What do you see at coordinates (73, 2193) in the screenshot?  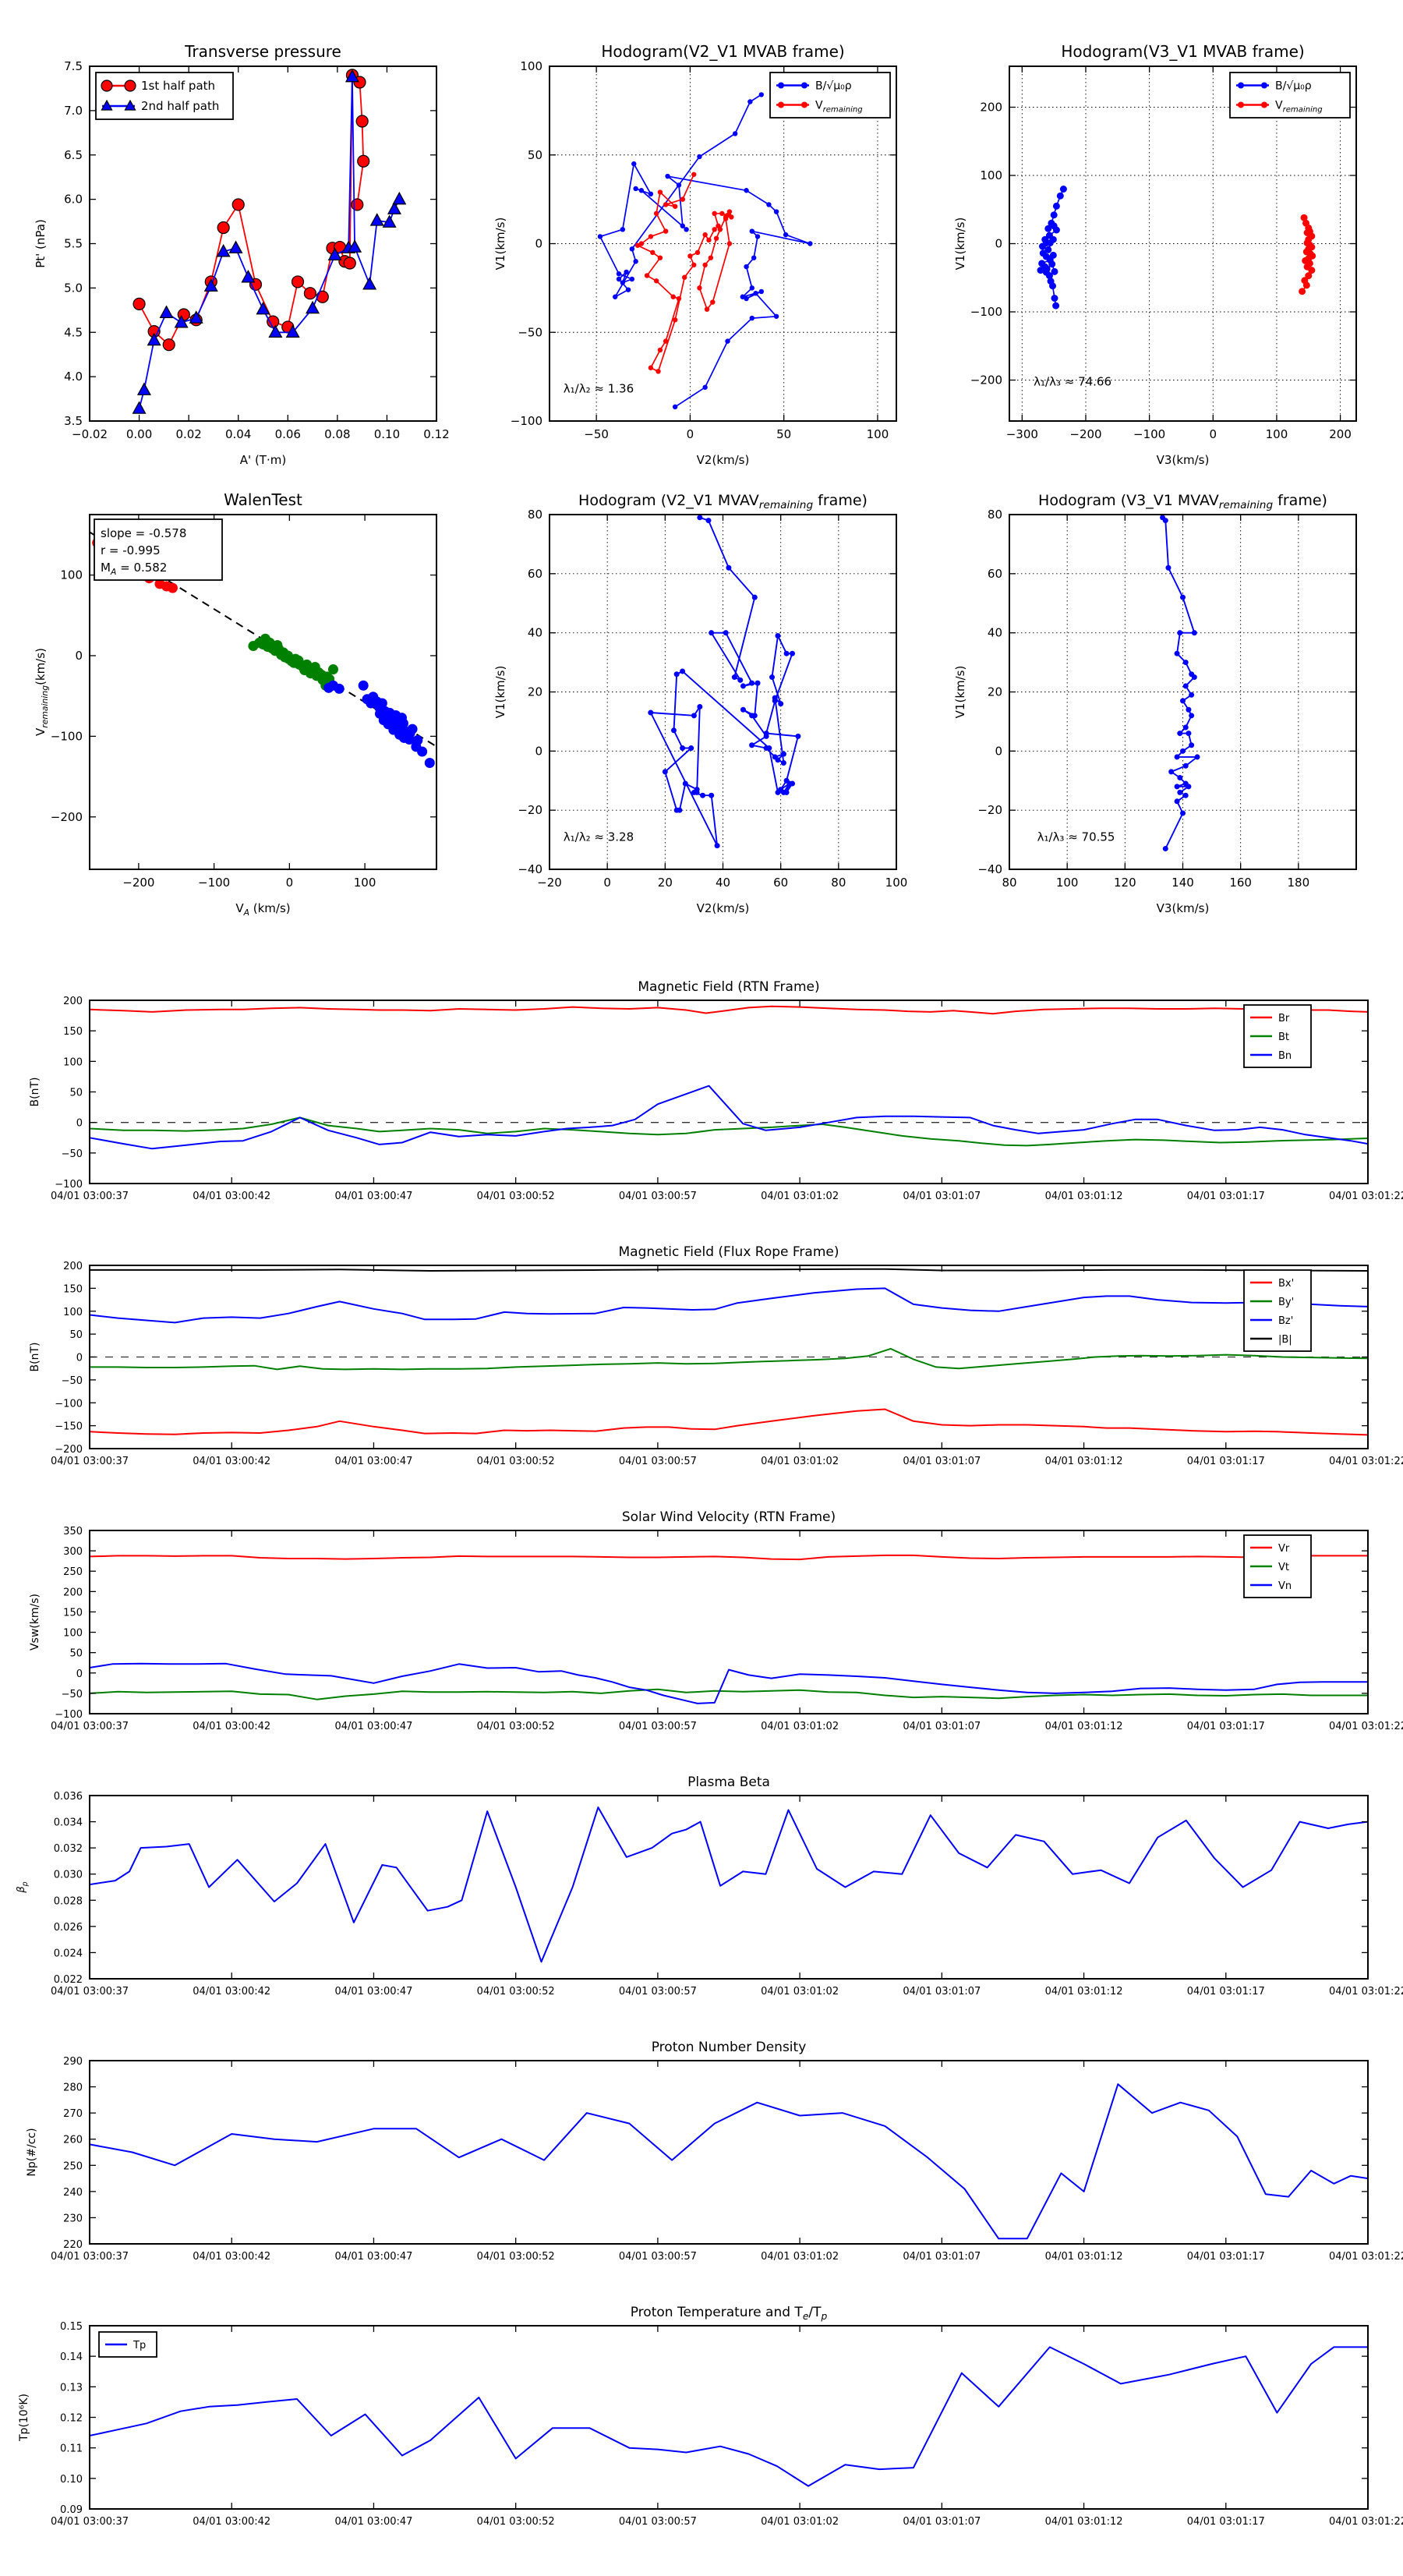 I see `svg-text: 240` at bounding box center [73, 2193].